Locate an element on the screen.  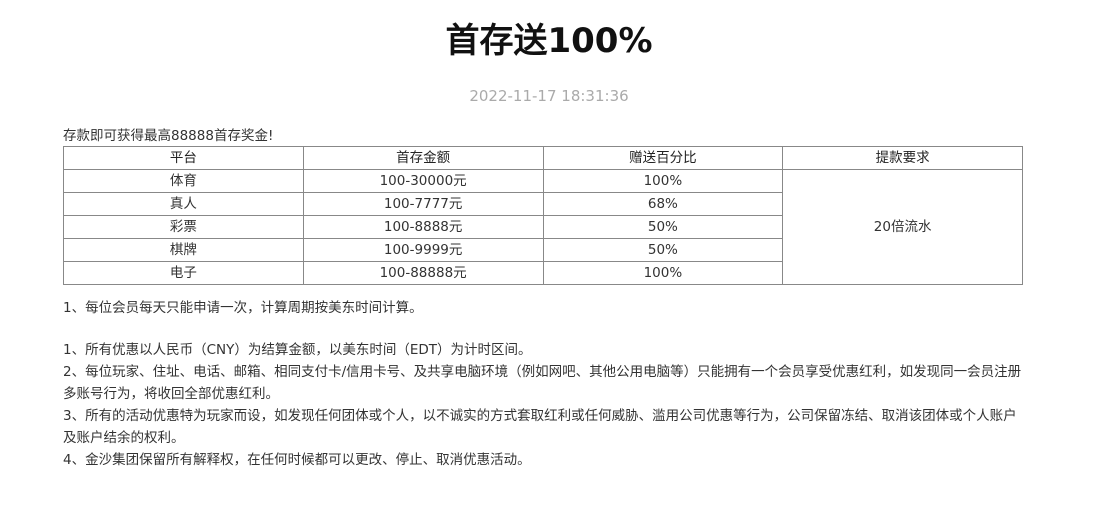
cell-platform: 体育 is located at coordinates (183, 181).